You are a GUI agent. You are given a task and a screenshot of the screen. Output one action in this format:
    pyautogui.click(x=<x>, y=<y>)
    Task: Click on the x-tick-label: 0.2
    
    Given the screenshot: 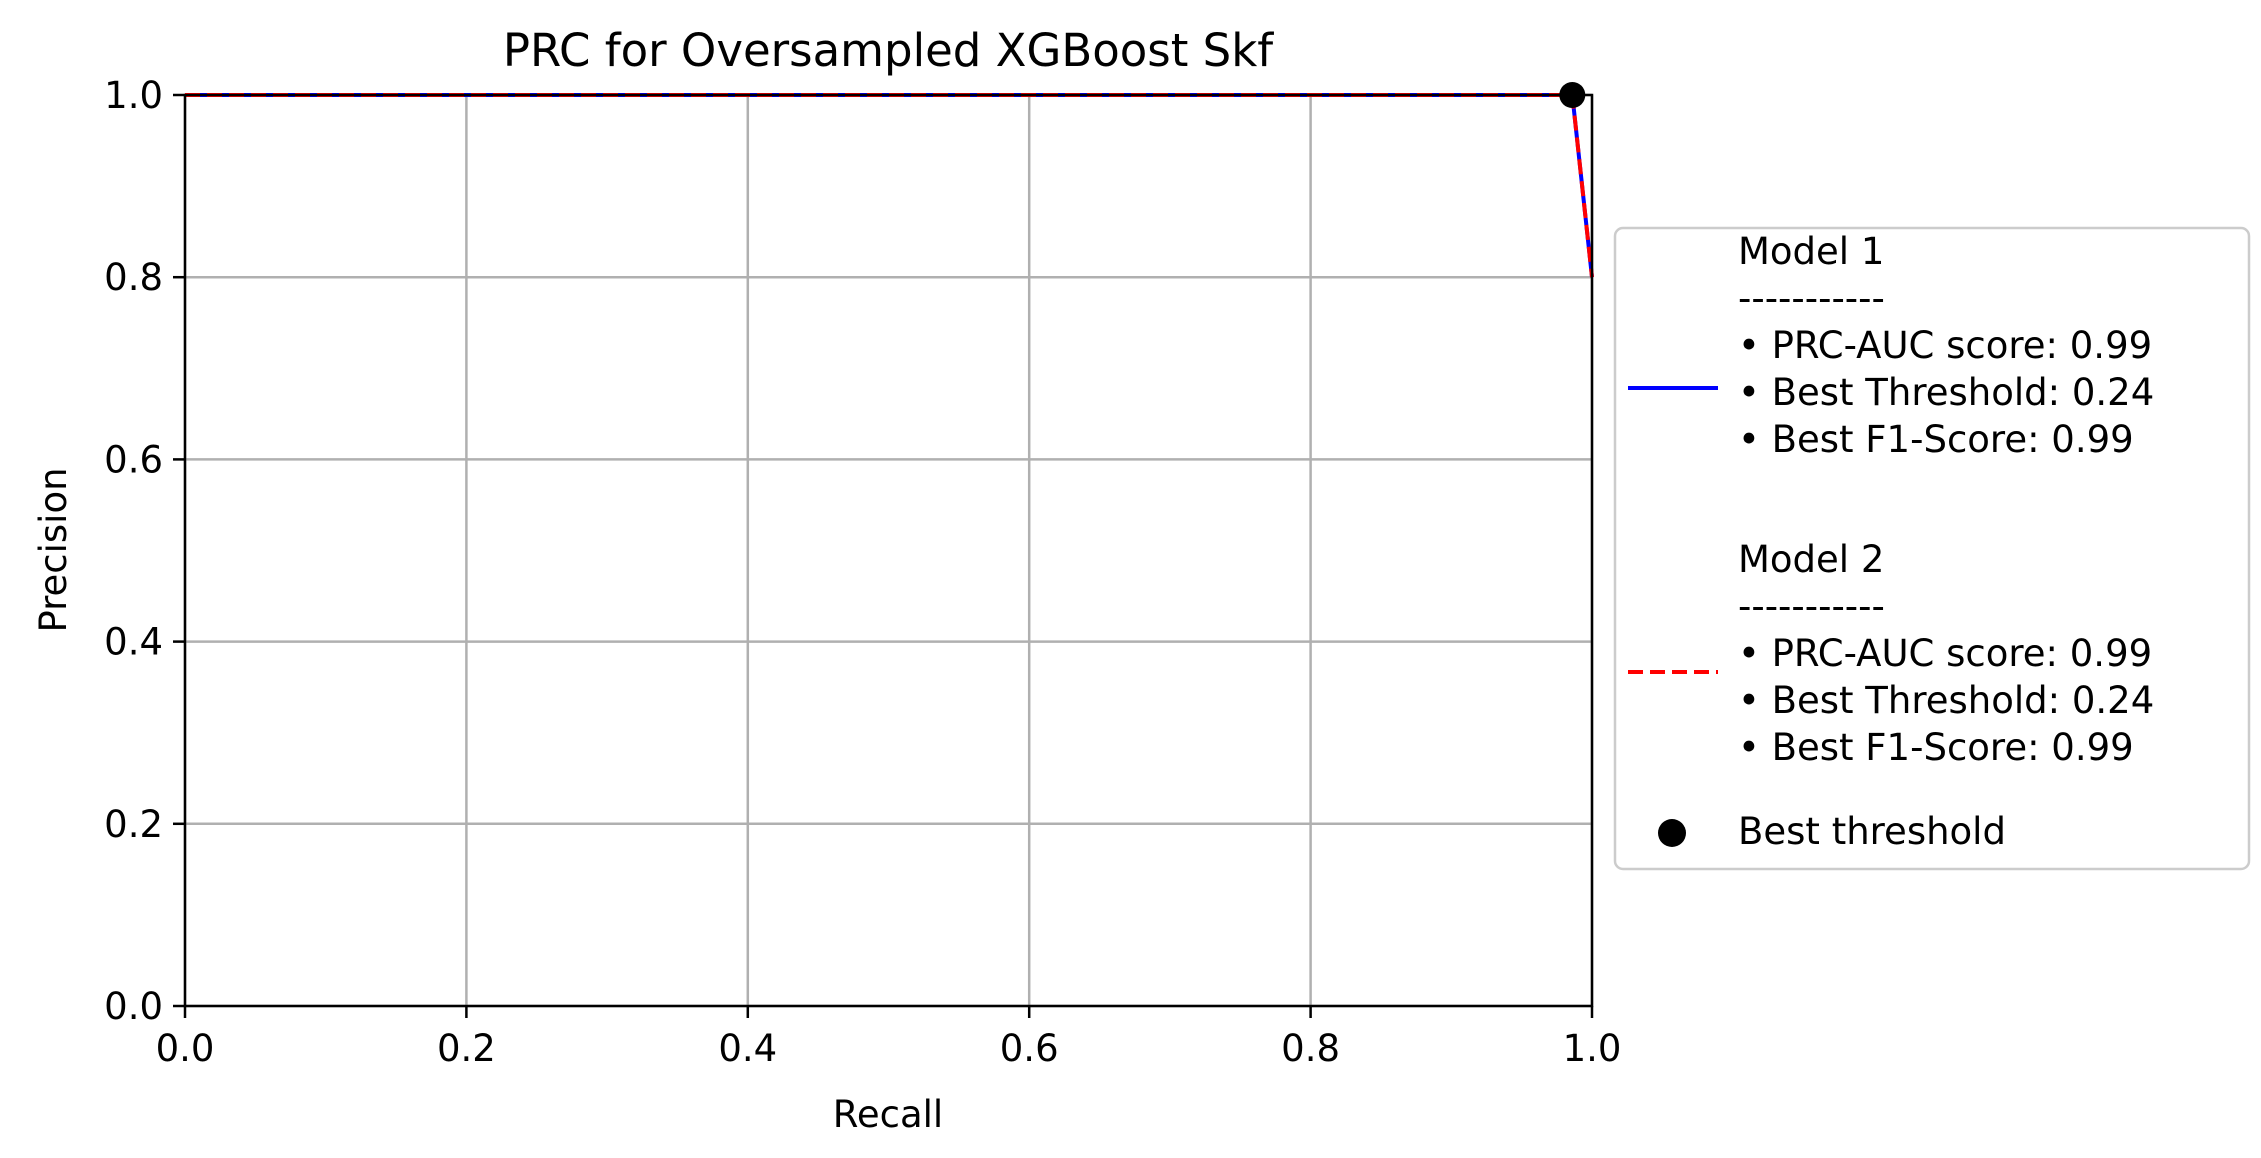 What is the action you would take?
    pyautogui.click(x=466, y=1048)
    